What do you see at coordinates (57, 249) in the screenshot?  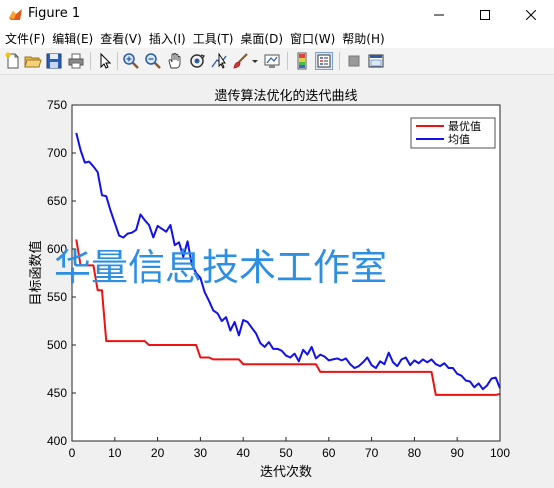 I see `y-tick-label: 600` at bounding box center [57, 249].